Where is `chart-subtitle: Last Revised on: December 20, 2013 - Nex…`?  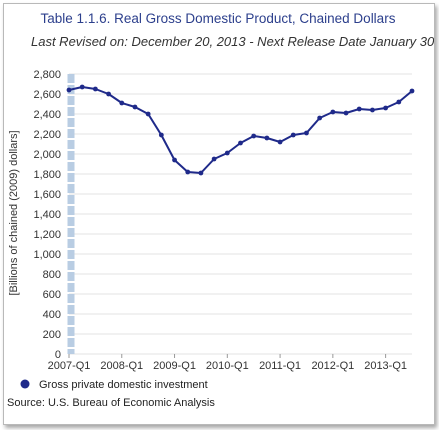
chart-subtitle: Last Revised on: December 20, 2013 - Nex… is located at coordinates (232, 41).